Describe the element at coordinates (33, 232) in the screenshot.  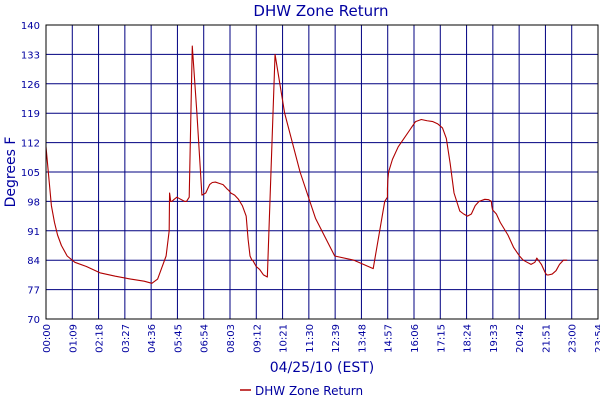
I see `y-tick-label: 91` at that location.